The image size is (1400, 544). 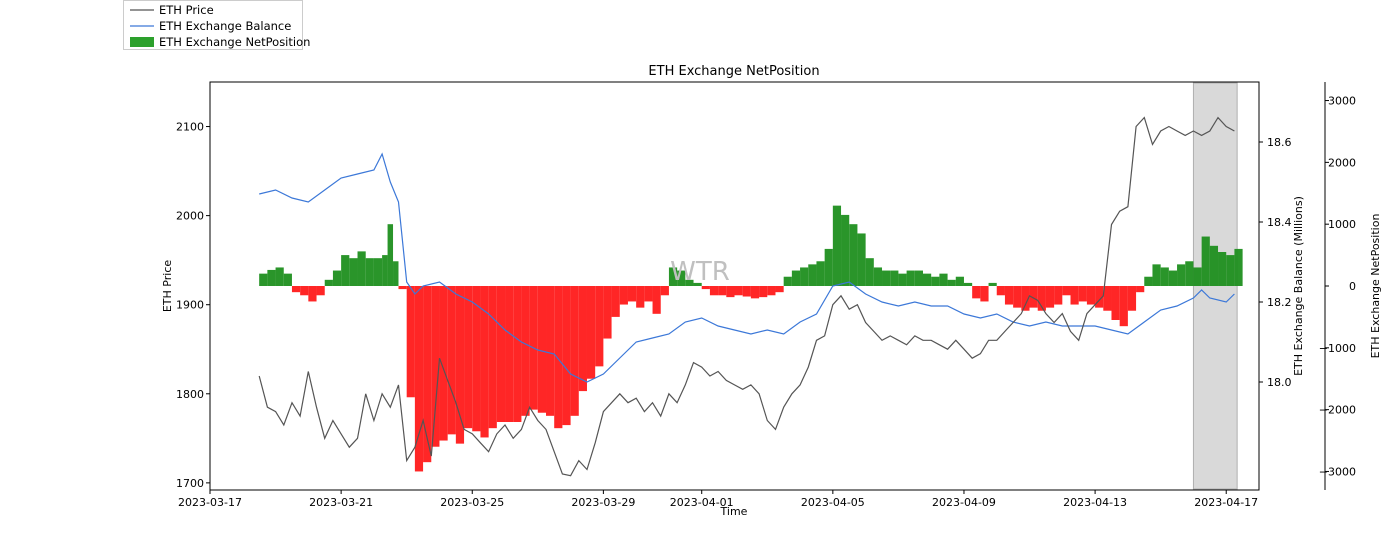 What do you see at coordinates (1342, 162) in the screenshot?
I see `y-right2-tick-label: 2000` at bounding box center [1342, 162].